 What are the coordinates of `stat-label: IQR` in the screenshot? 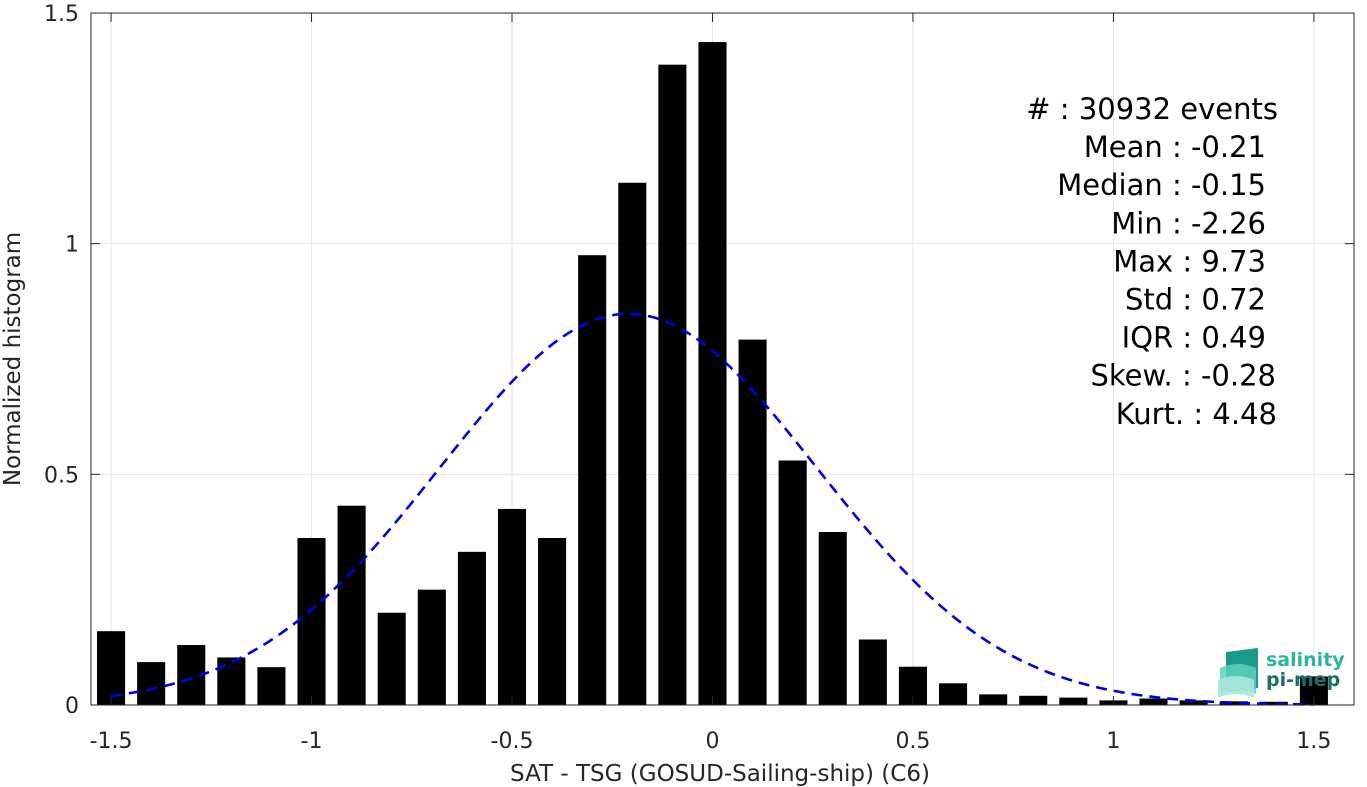 It's located at (1148, 338).